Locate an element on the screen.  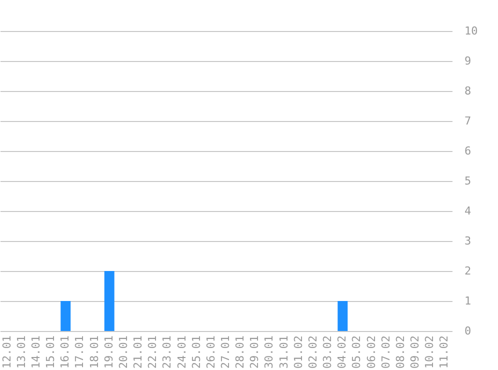
x-tick-label: 12.01 is located at coordinates (7, 352).